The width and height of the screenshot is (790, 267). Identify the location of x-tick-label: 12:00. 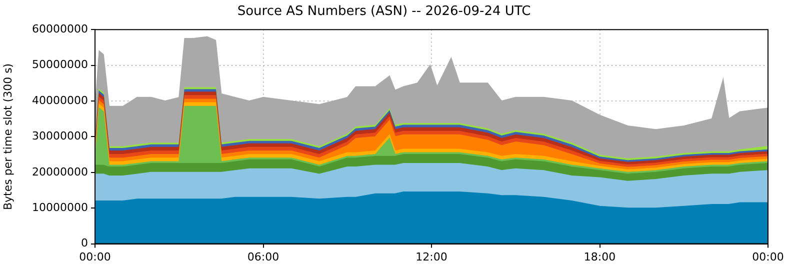
(432, 257).